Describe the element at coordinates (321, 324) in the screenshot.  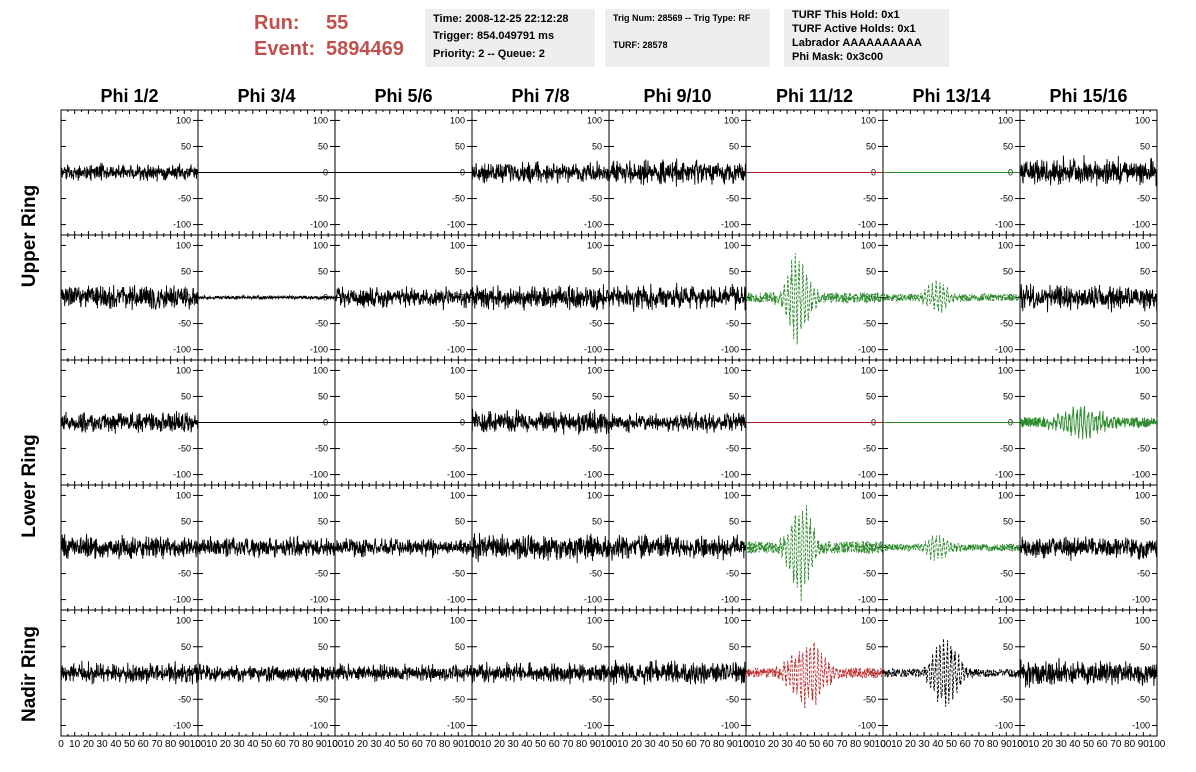
I see `y-tick-label-r1c1-1: -50` at that location.